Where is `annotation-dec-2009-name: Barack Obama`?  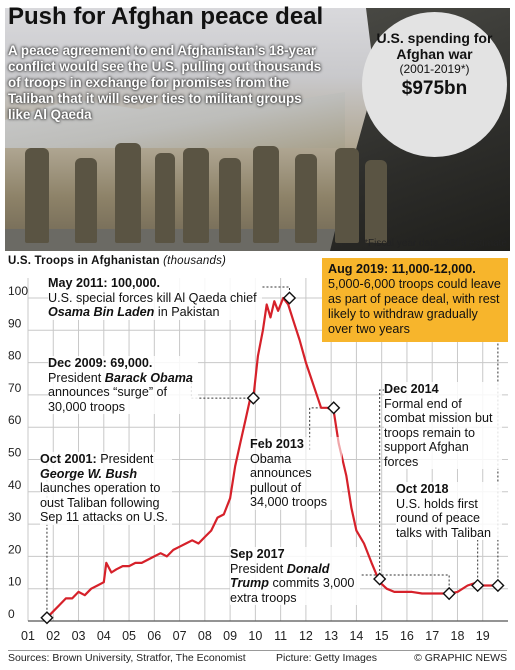 annotation-dec-2009-name: Barack Obama is located at coordinates (148, 377).